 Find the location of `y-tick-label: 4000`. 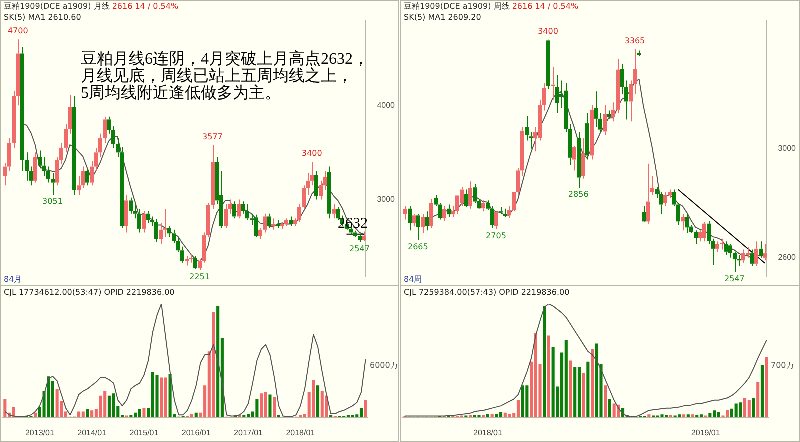

y-tick-label: 4000 is located at coordinates (386, 105).